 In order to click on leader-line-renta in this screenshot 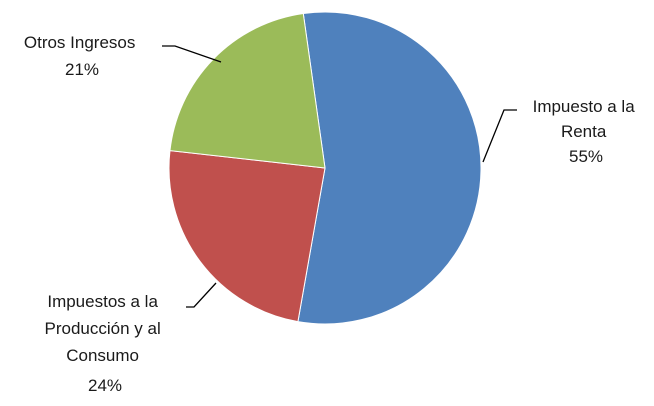, I will do `click(499, 136)`.